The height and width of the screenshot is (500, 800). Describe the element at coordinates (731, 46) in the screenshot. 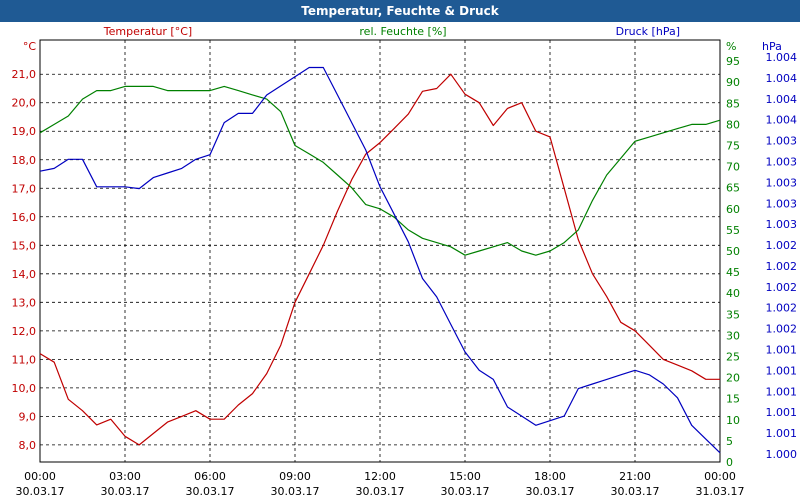

I see `humidity-unit-label: %` at that location.